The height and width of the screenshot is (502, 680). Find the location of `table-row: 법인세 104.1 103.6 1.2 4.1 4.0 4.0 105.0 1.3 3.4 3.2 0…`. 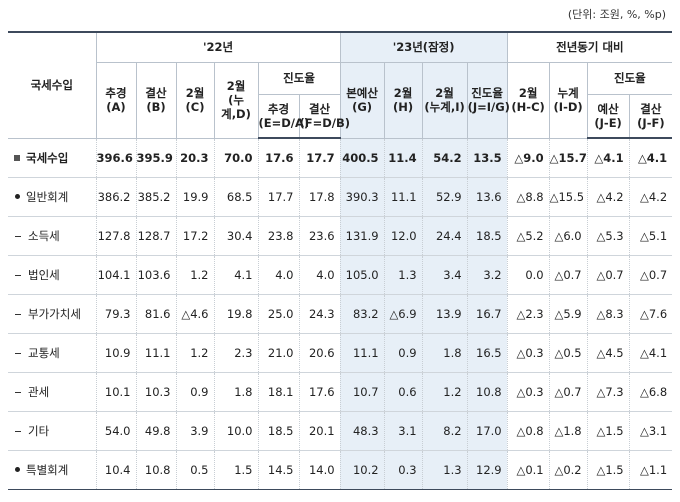

table-row: 법인세 104.1 103.6 1.2 4.1 4.0 4.0 105.0 1.3 3.4 3.2 0… is located at coordinates (340, 275).